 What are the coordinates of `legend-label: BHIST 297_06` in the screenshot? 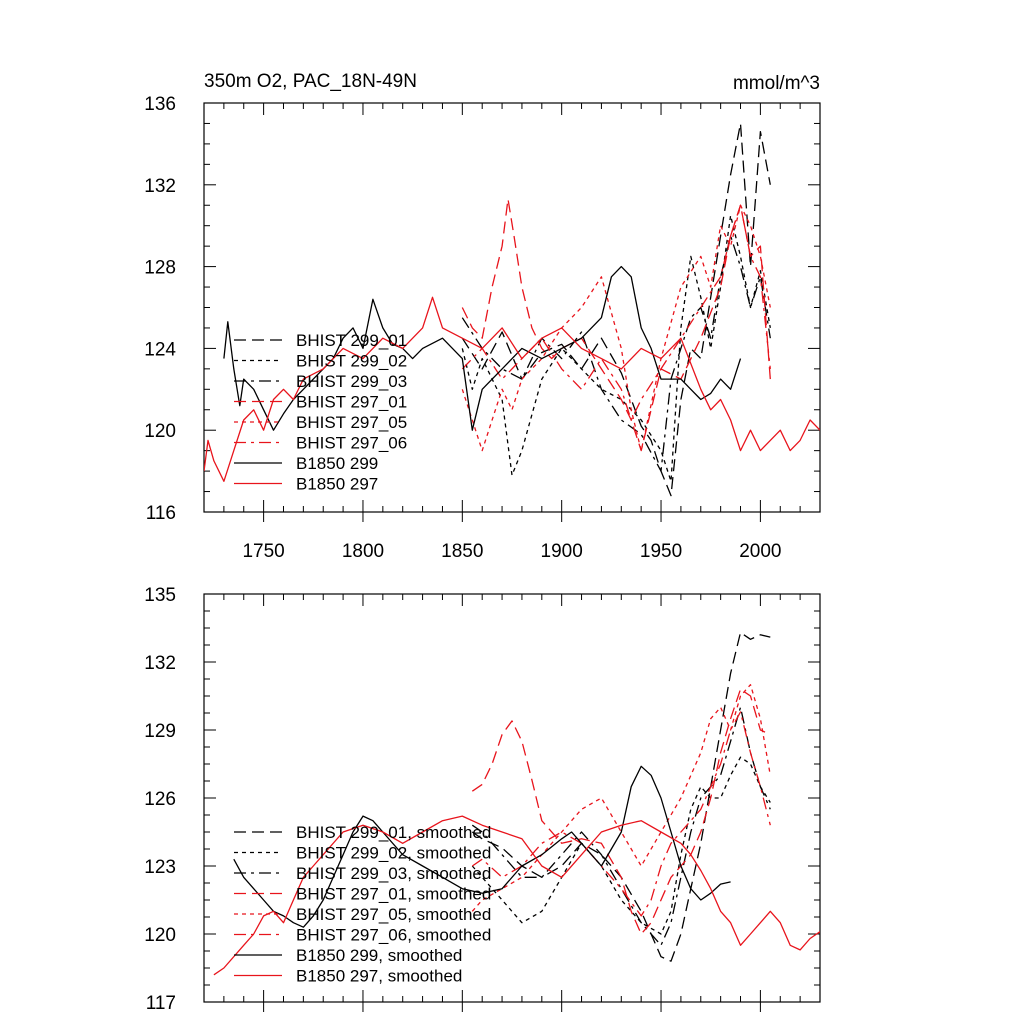 It's located at (351, 443).